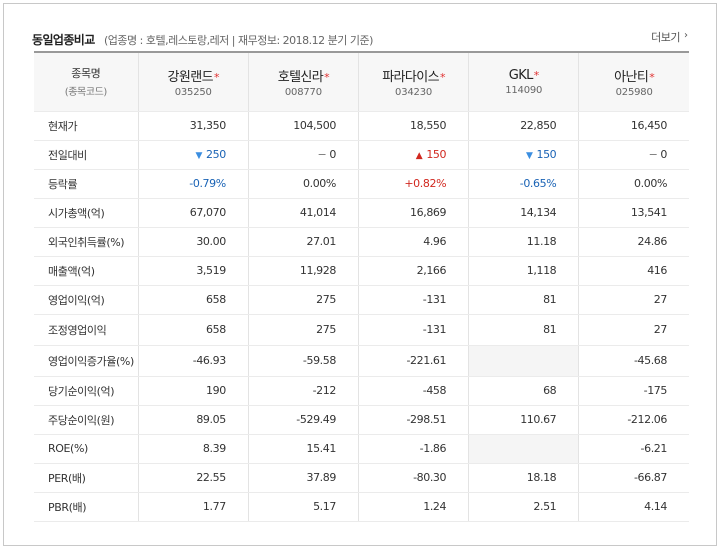  Describe the element at coordinates (303, 478) in the screenshot. I see `value-cell: 37.89` at that location.